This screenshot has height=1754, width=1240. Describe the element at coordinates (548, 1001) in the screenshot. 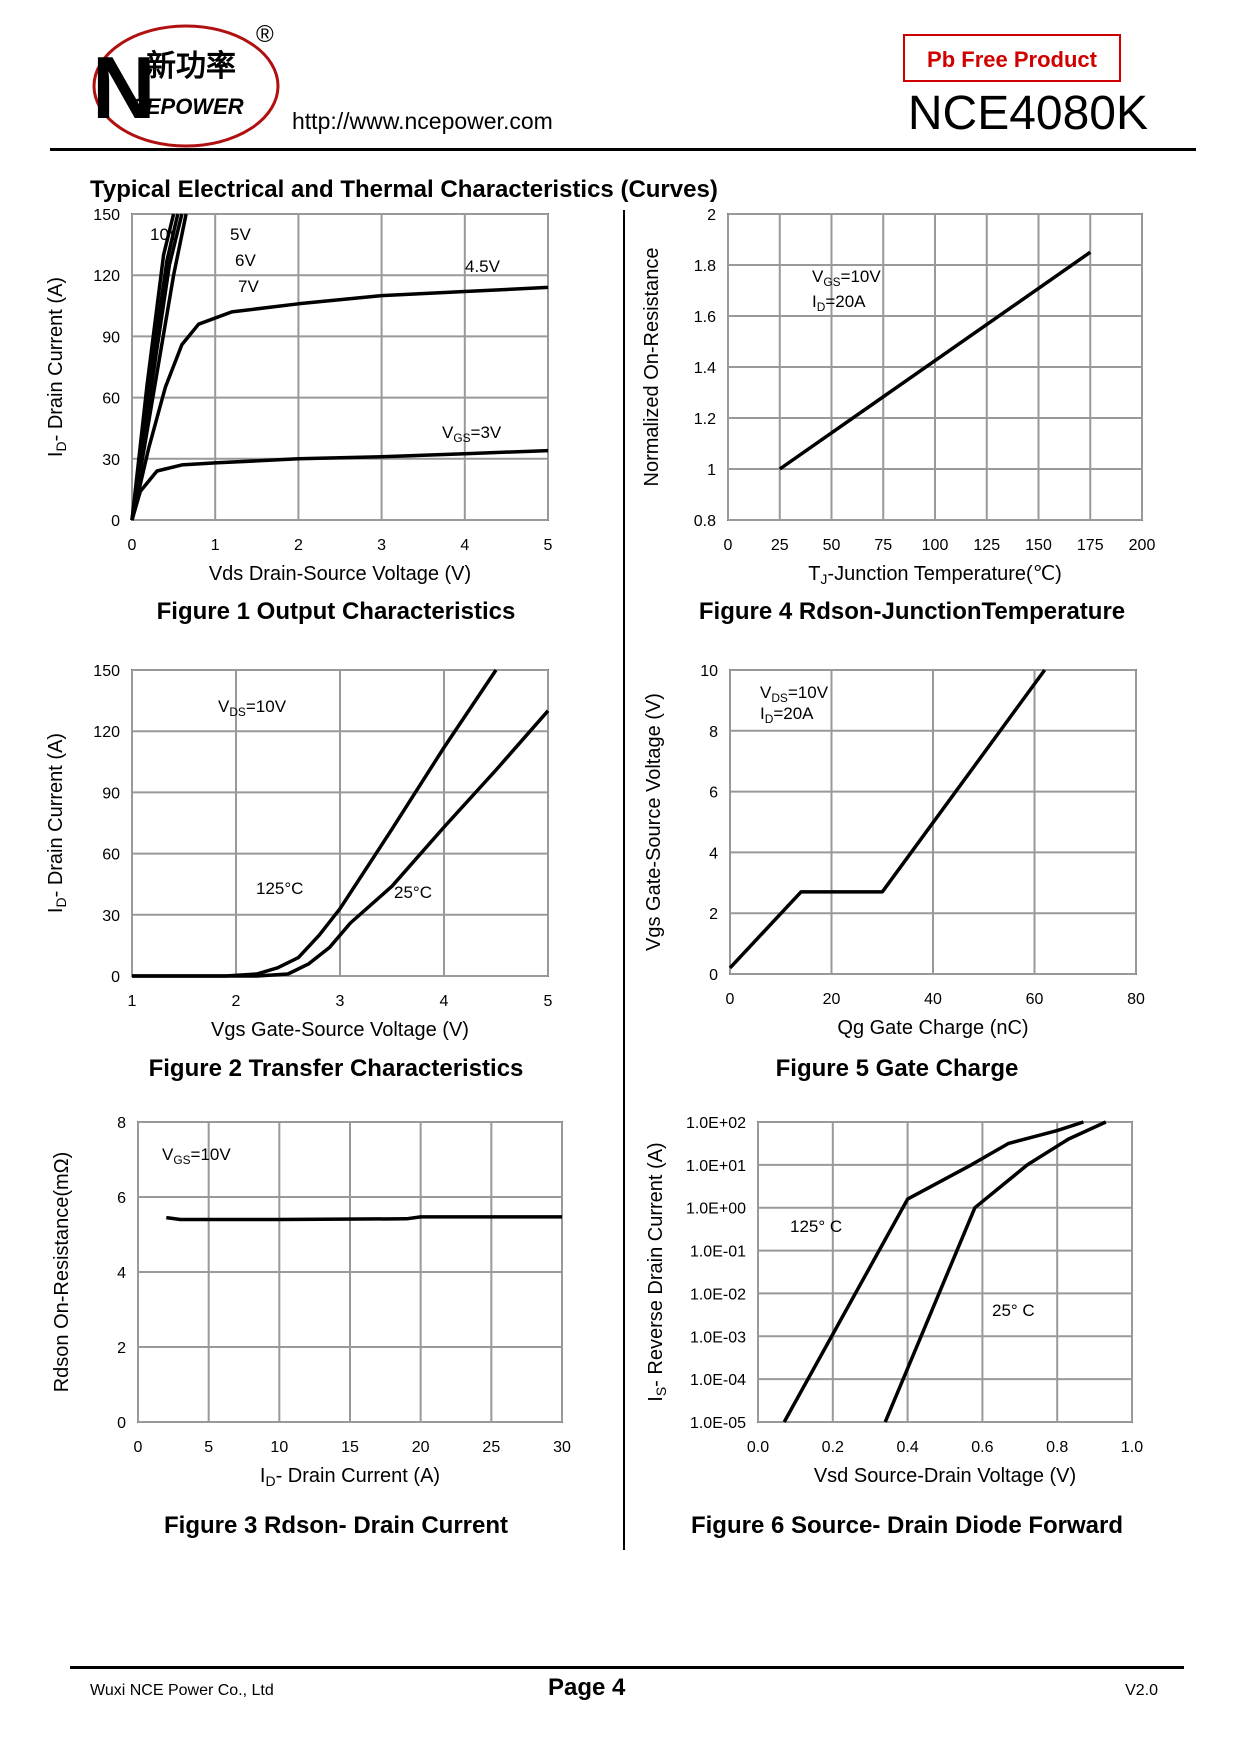

I see `fig2-x-tick-label: 5` at that location.